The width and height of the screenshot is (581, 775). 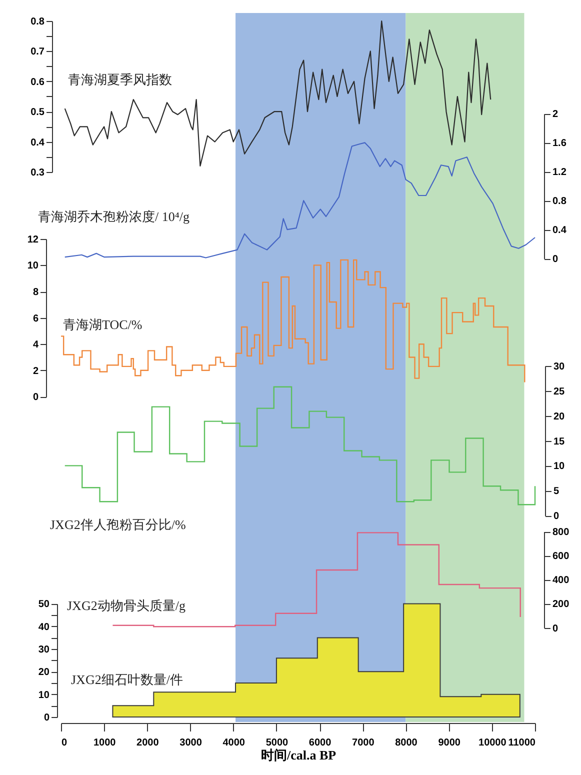 I want to click on text: 青海湖乔木孢粉浓度/ 10⁴/g, so click(x=114, y=216).